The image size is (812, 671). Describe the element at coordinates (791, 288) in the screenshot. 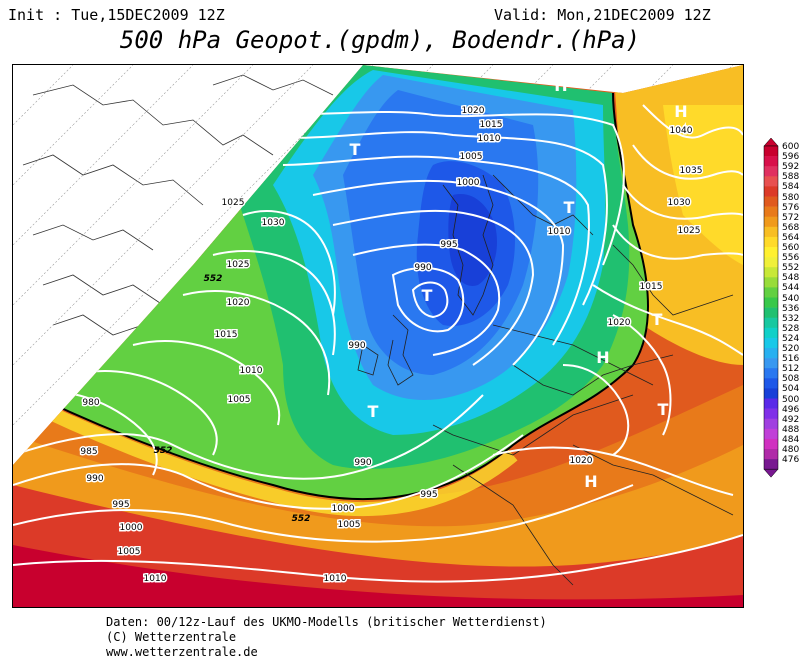

I see `legend-level-label: 544` at that location.